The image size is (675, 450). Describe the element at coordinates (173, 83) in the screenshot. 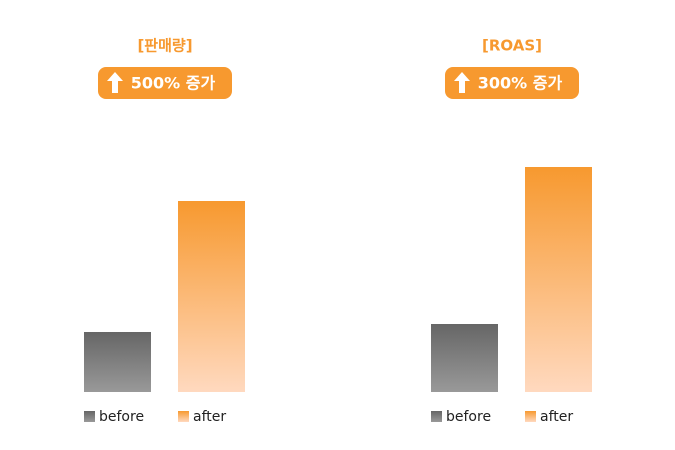

I see `badge-text: 500% 증가` at that location.